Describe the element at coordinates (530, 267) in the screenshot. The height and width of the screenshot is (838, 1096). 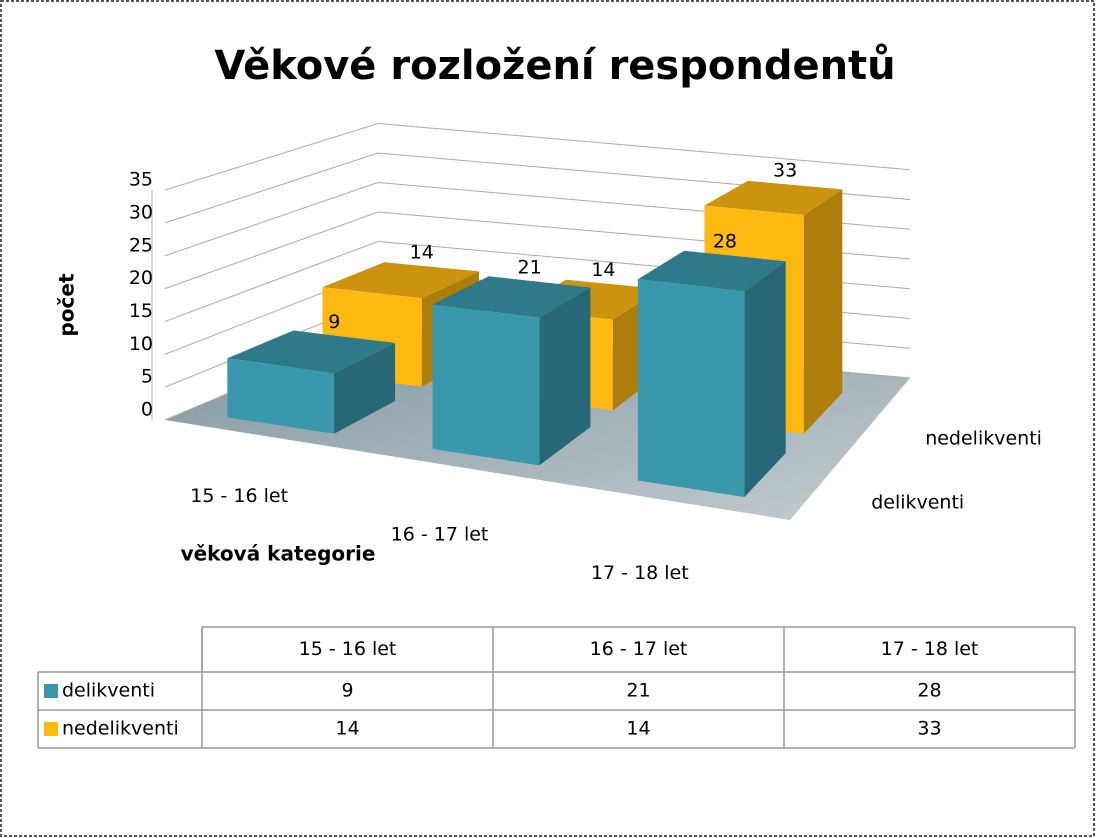
I see `data-label: 21` at that location.